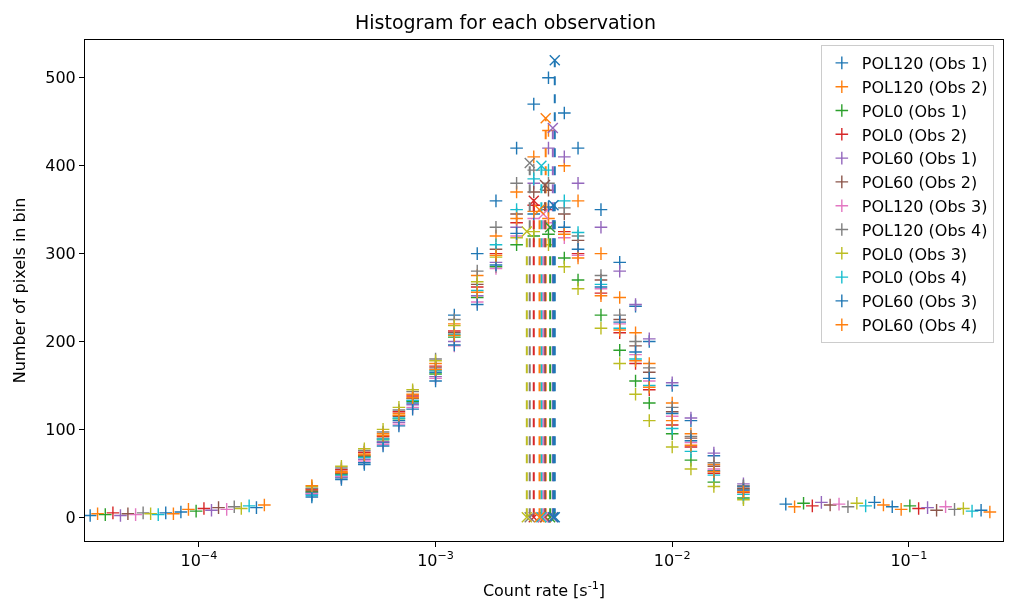 The height and width of the screenshot is (611, 1011). I want to click on legend-label: POL60 (Obs 4), so click(919, 325).